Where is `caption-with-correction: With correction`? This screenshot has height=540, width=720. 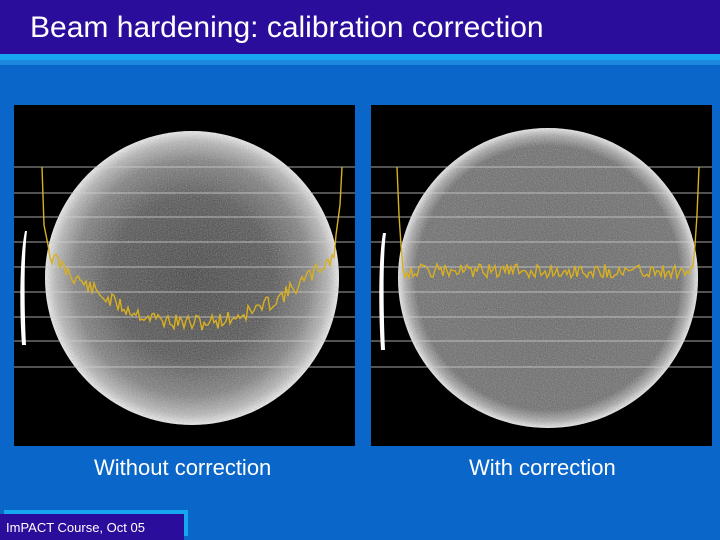 caption-with-correction: With correction is located at coordinates (542, 467).